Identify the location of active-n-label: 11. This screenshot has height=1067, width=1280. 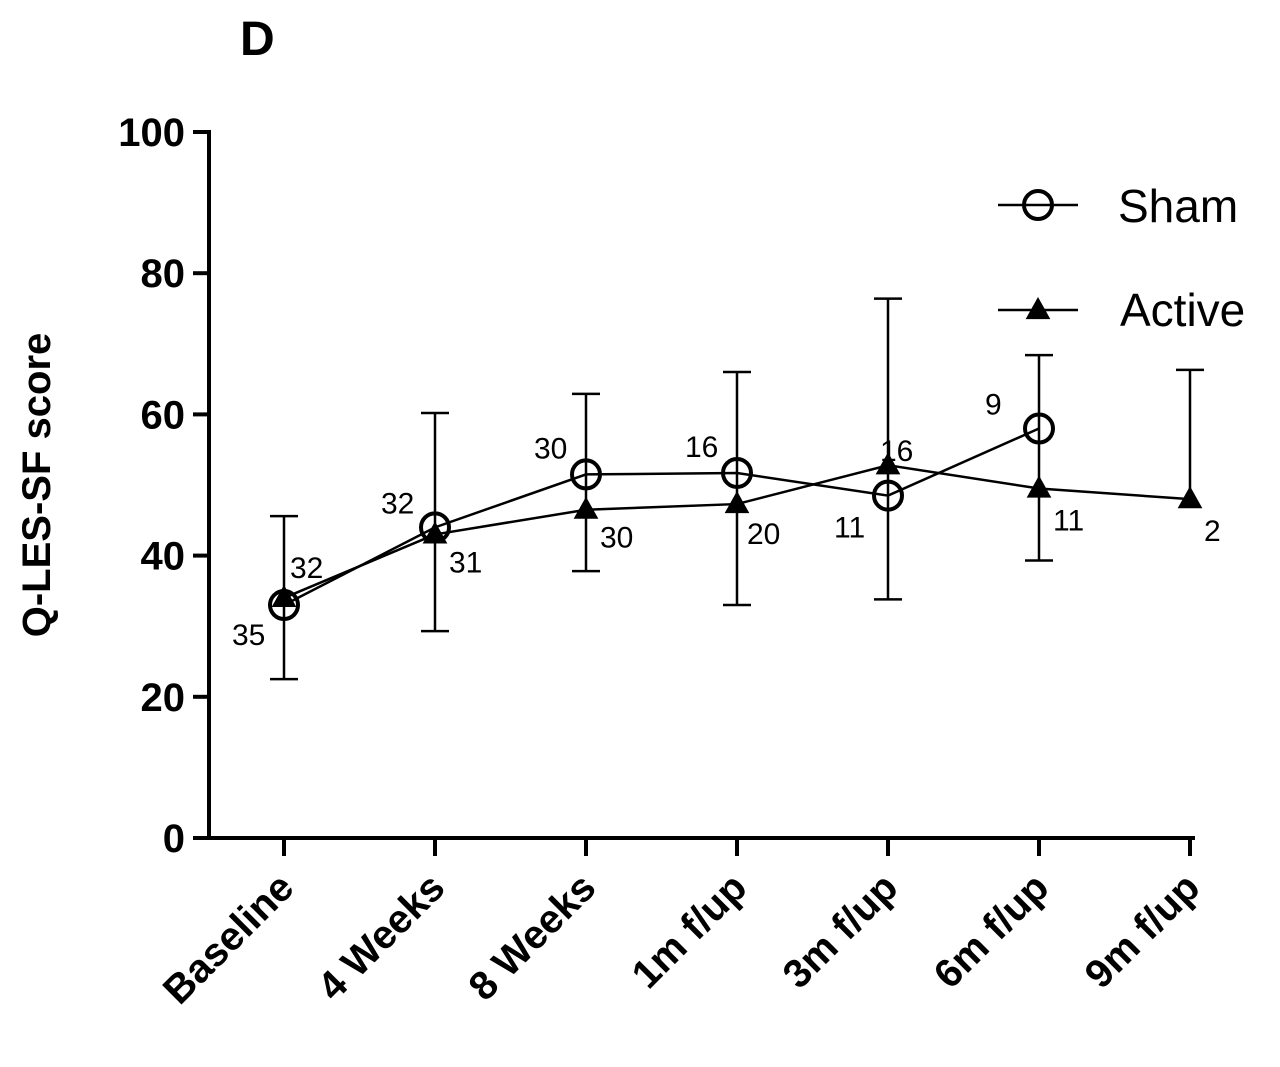
(1068, 521).